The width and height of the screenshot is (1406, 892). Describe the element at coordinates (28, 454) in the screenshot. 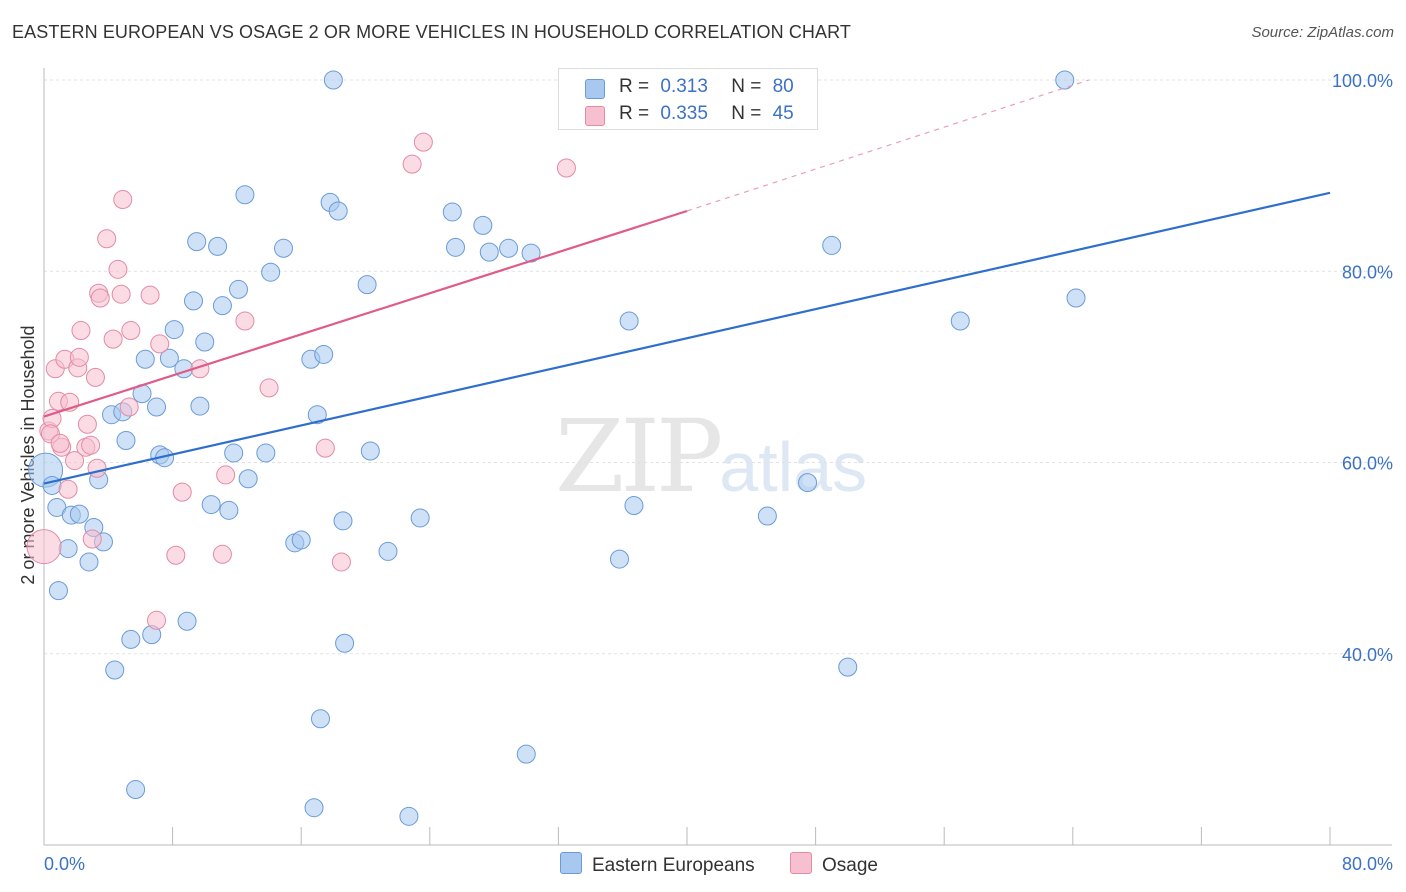

I see `y-axis-label: 2 or more Vehicles in Household` at that location.